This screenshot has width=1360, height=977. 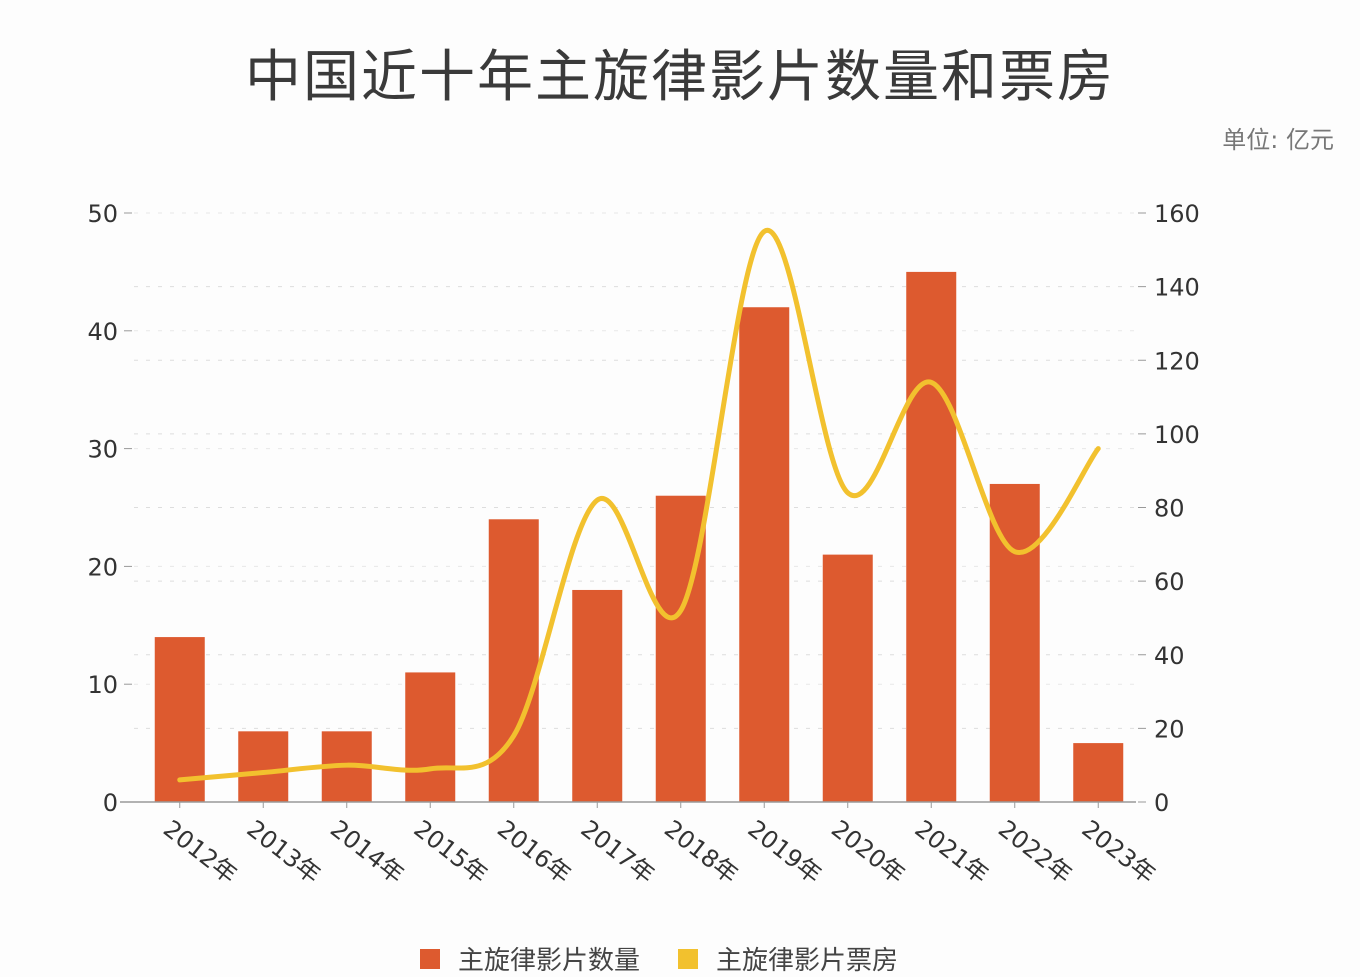 What do you see at coordinates (549, 961) in the screenshot?
I see `legend-label: 主旋律影片数量` at bounding box center [549, 961].